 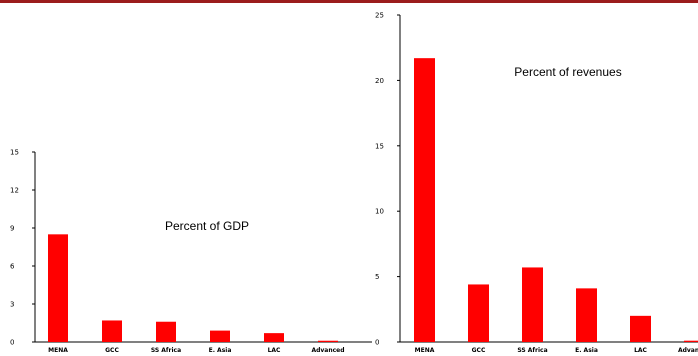 I want to click on gdp-y-tick-label: 12, so click(x=14, y=191).